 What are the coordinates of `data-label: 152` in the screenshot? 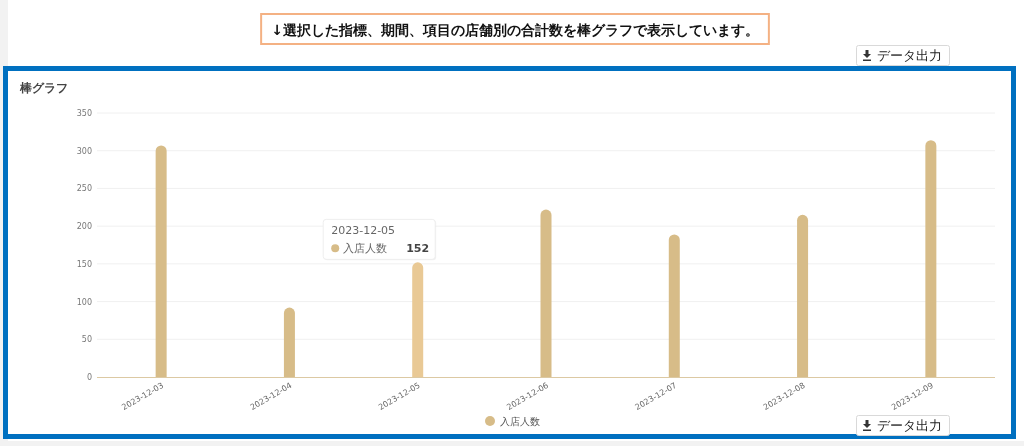 It's located at (418, 249).